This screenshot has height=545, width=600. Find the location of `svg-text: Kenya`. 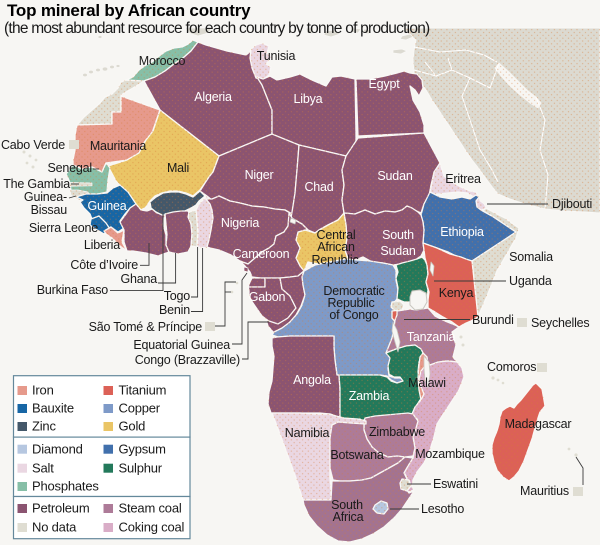

svg-text: Kenya is located at coordinates (456, 293).